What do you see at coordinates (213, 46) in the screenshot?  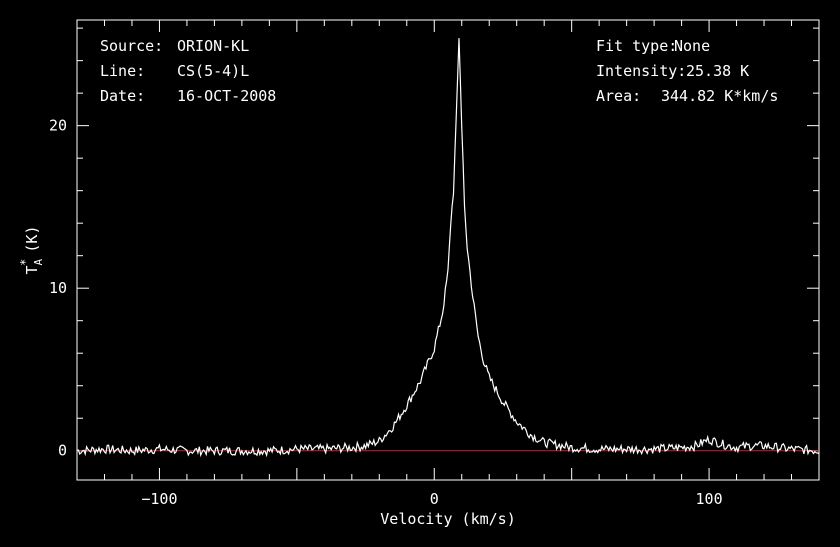 I see `source-value: ORION-KL` at bounding box center [213, 46].